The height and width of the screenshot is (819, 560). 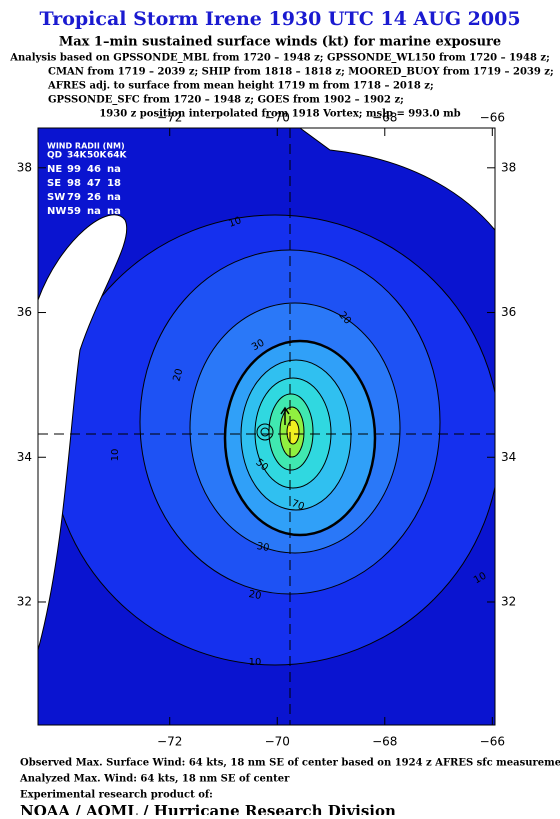 What do you see at coordinates (74, 169) in the screenshot?
I see `wind-radii-cell: 99` at bounding box center [74, 169].